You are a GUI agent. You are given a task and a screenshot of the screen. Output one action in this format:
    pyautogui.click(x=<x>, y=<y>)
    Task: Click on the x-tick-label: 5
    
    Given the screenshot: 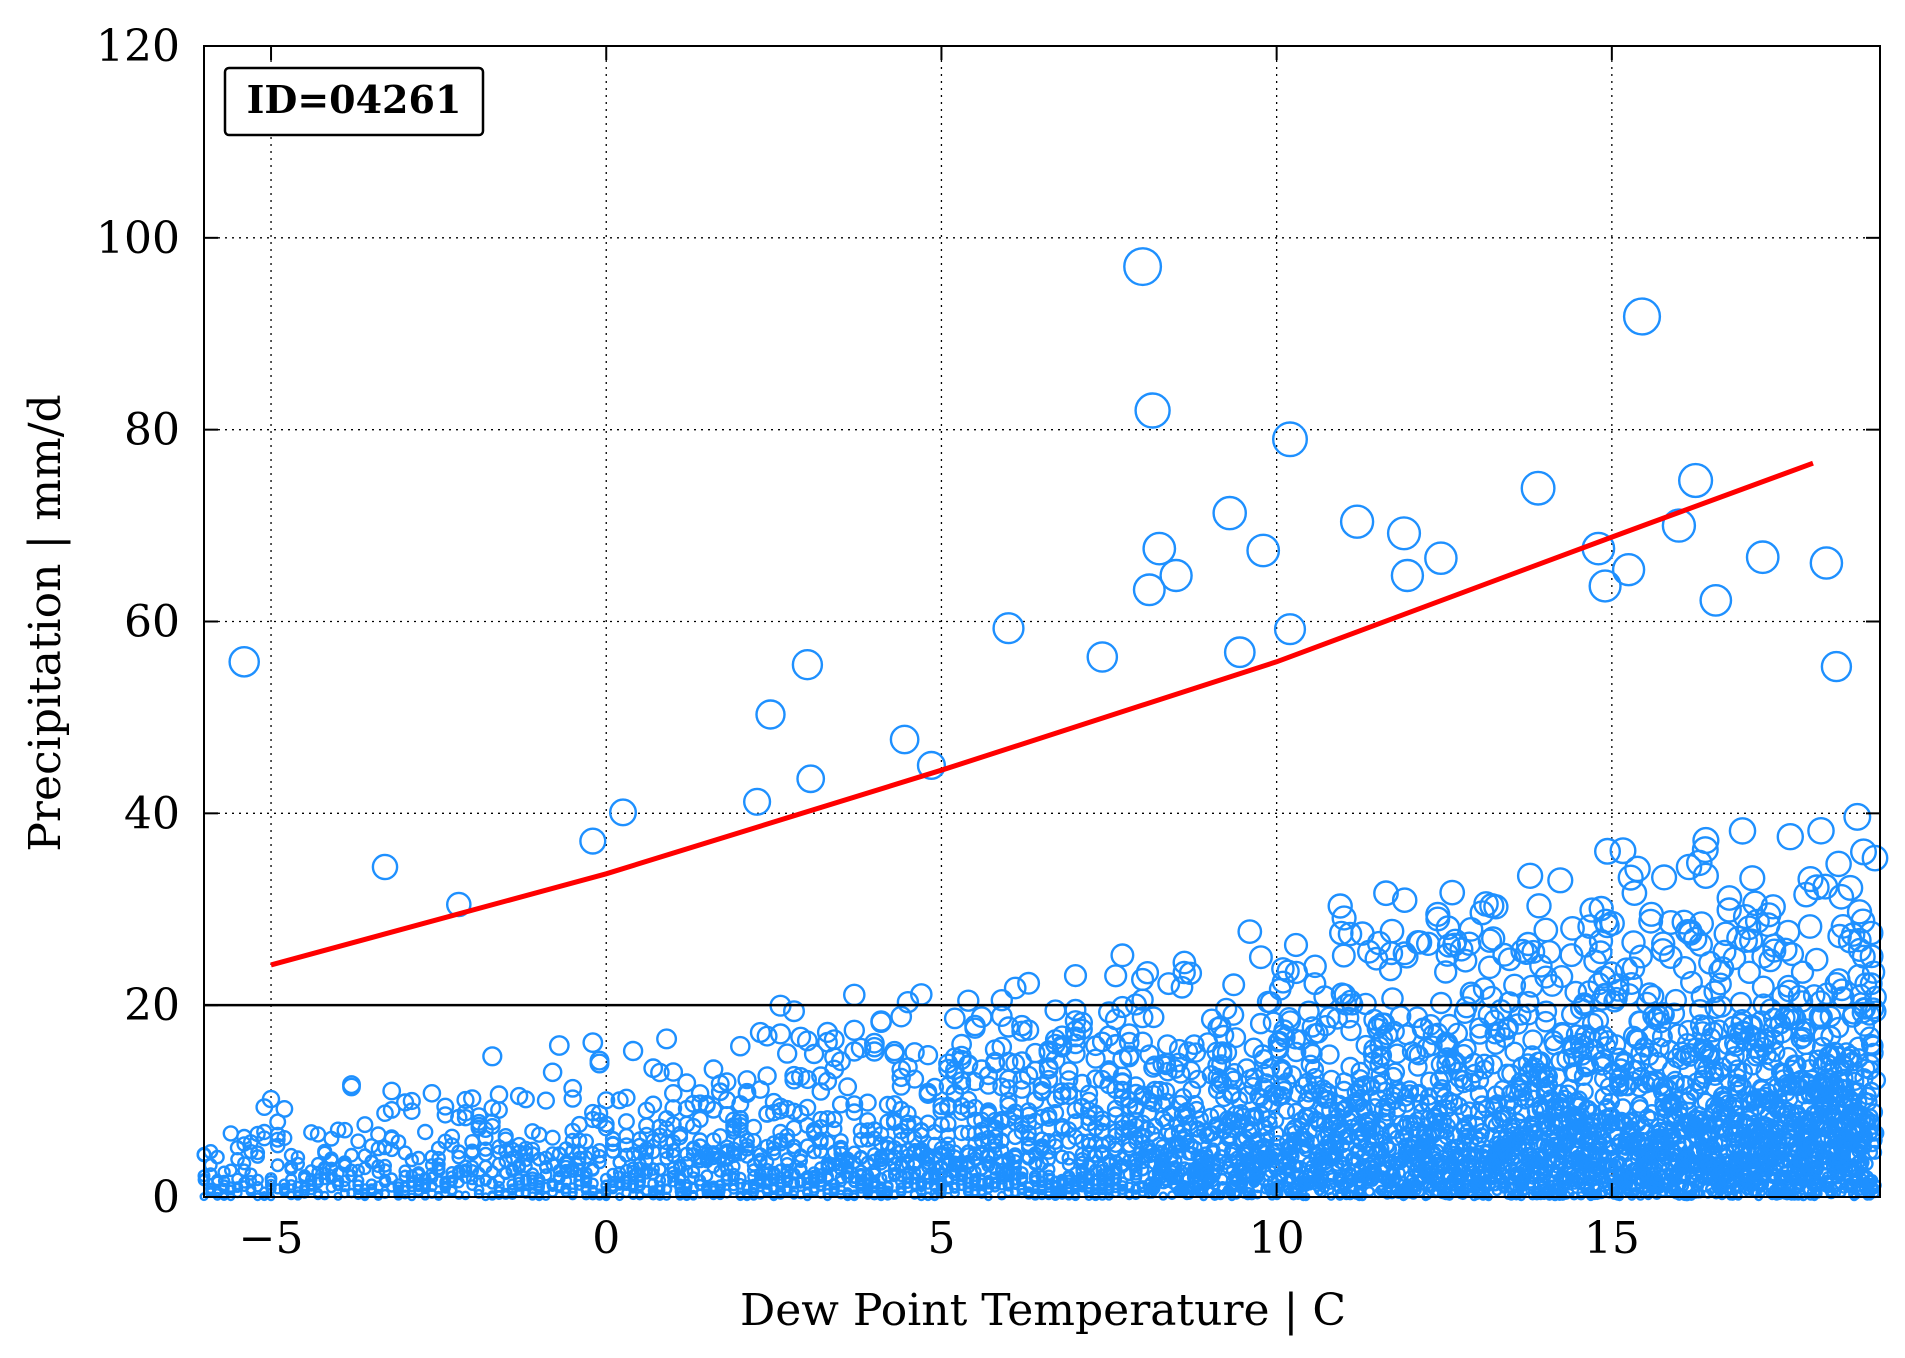 What is the action you would take?
    pyautogui.click(x=941, y=1238)
    